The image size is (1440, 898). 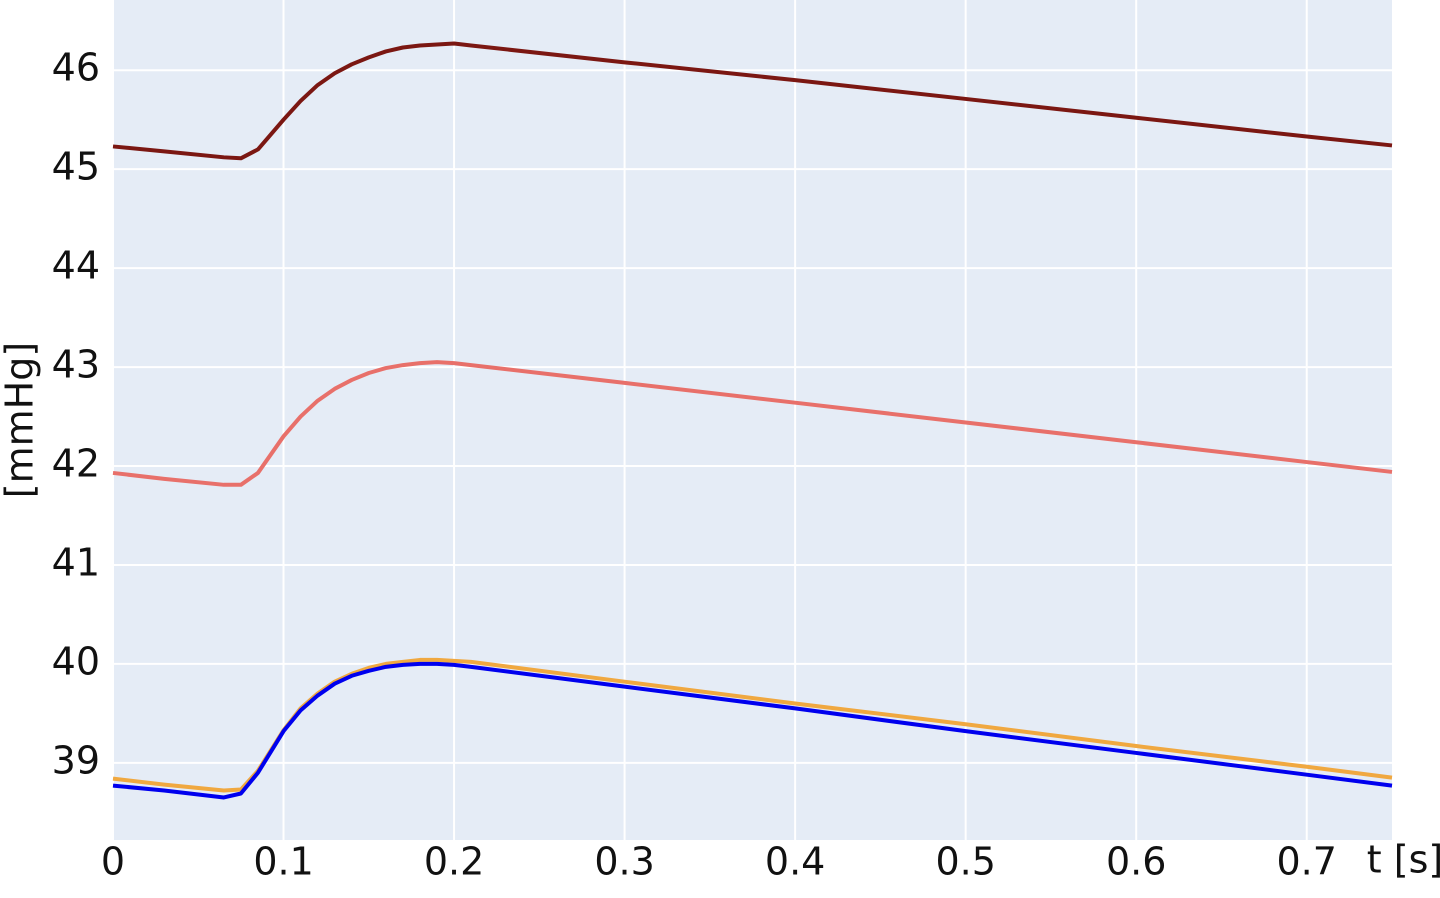 I want to click on x-tick-label: 0.4, so click(x=795, y=862).